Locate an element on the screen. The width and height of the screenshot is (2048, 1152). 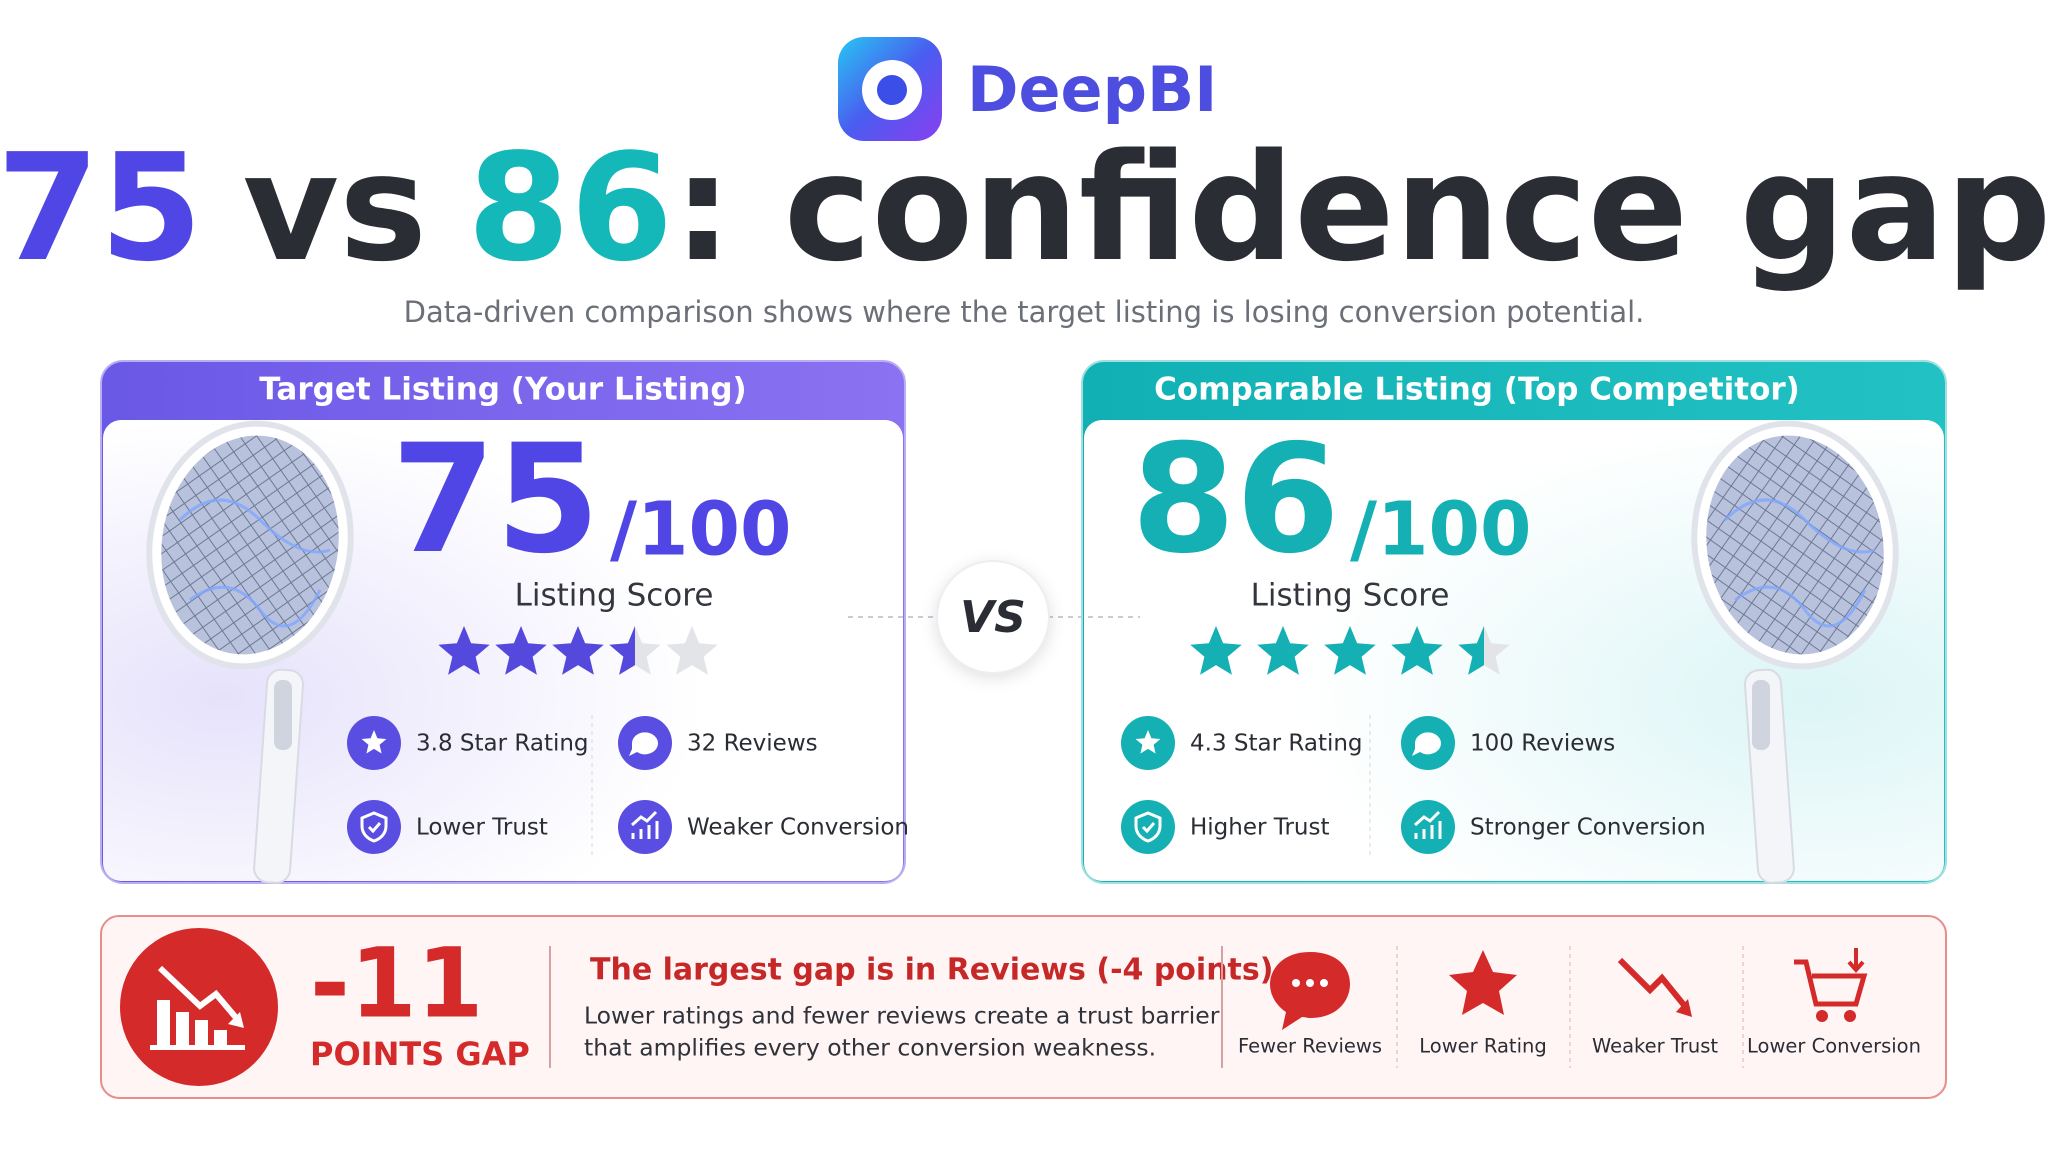
impact-icons is located at coordinates (1569, 989).